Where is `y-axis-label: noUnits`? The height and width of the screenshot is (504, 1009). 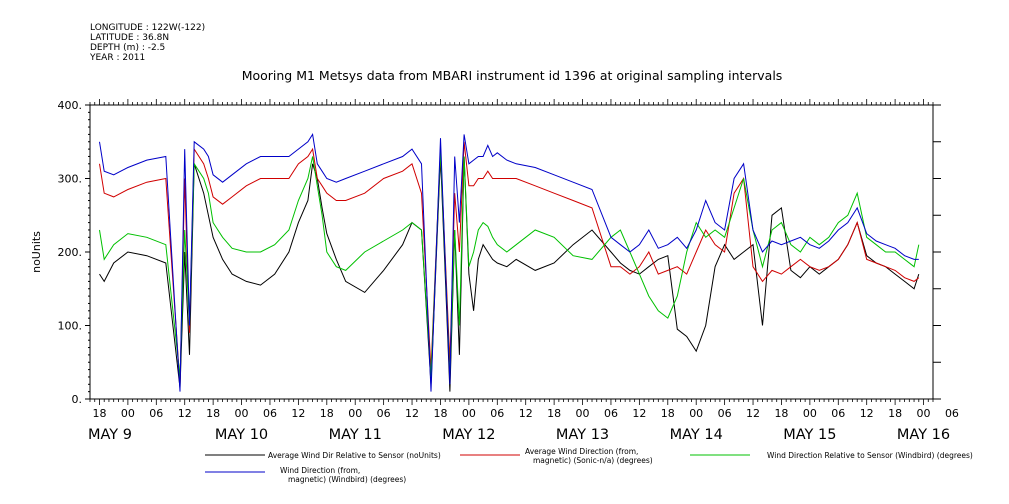
y-axis-label: noUnits is located at coordinates (36, 252).